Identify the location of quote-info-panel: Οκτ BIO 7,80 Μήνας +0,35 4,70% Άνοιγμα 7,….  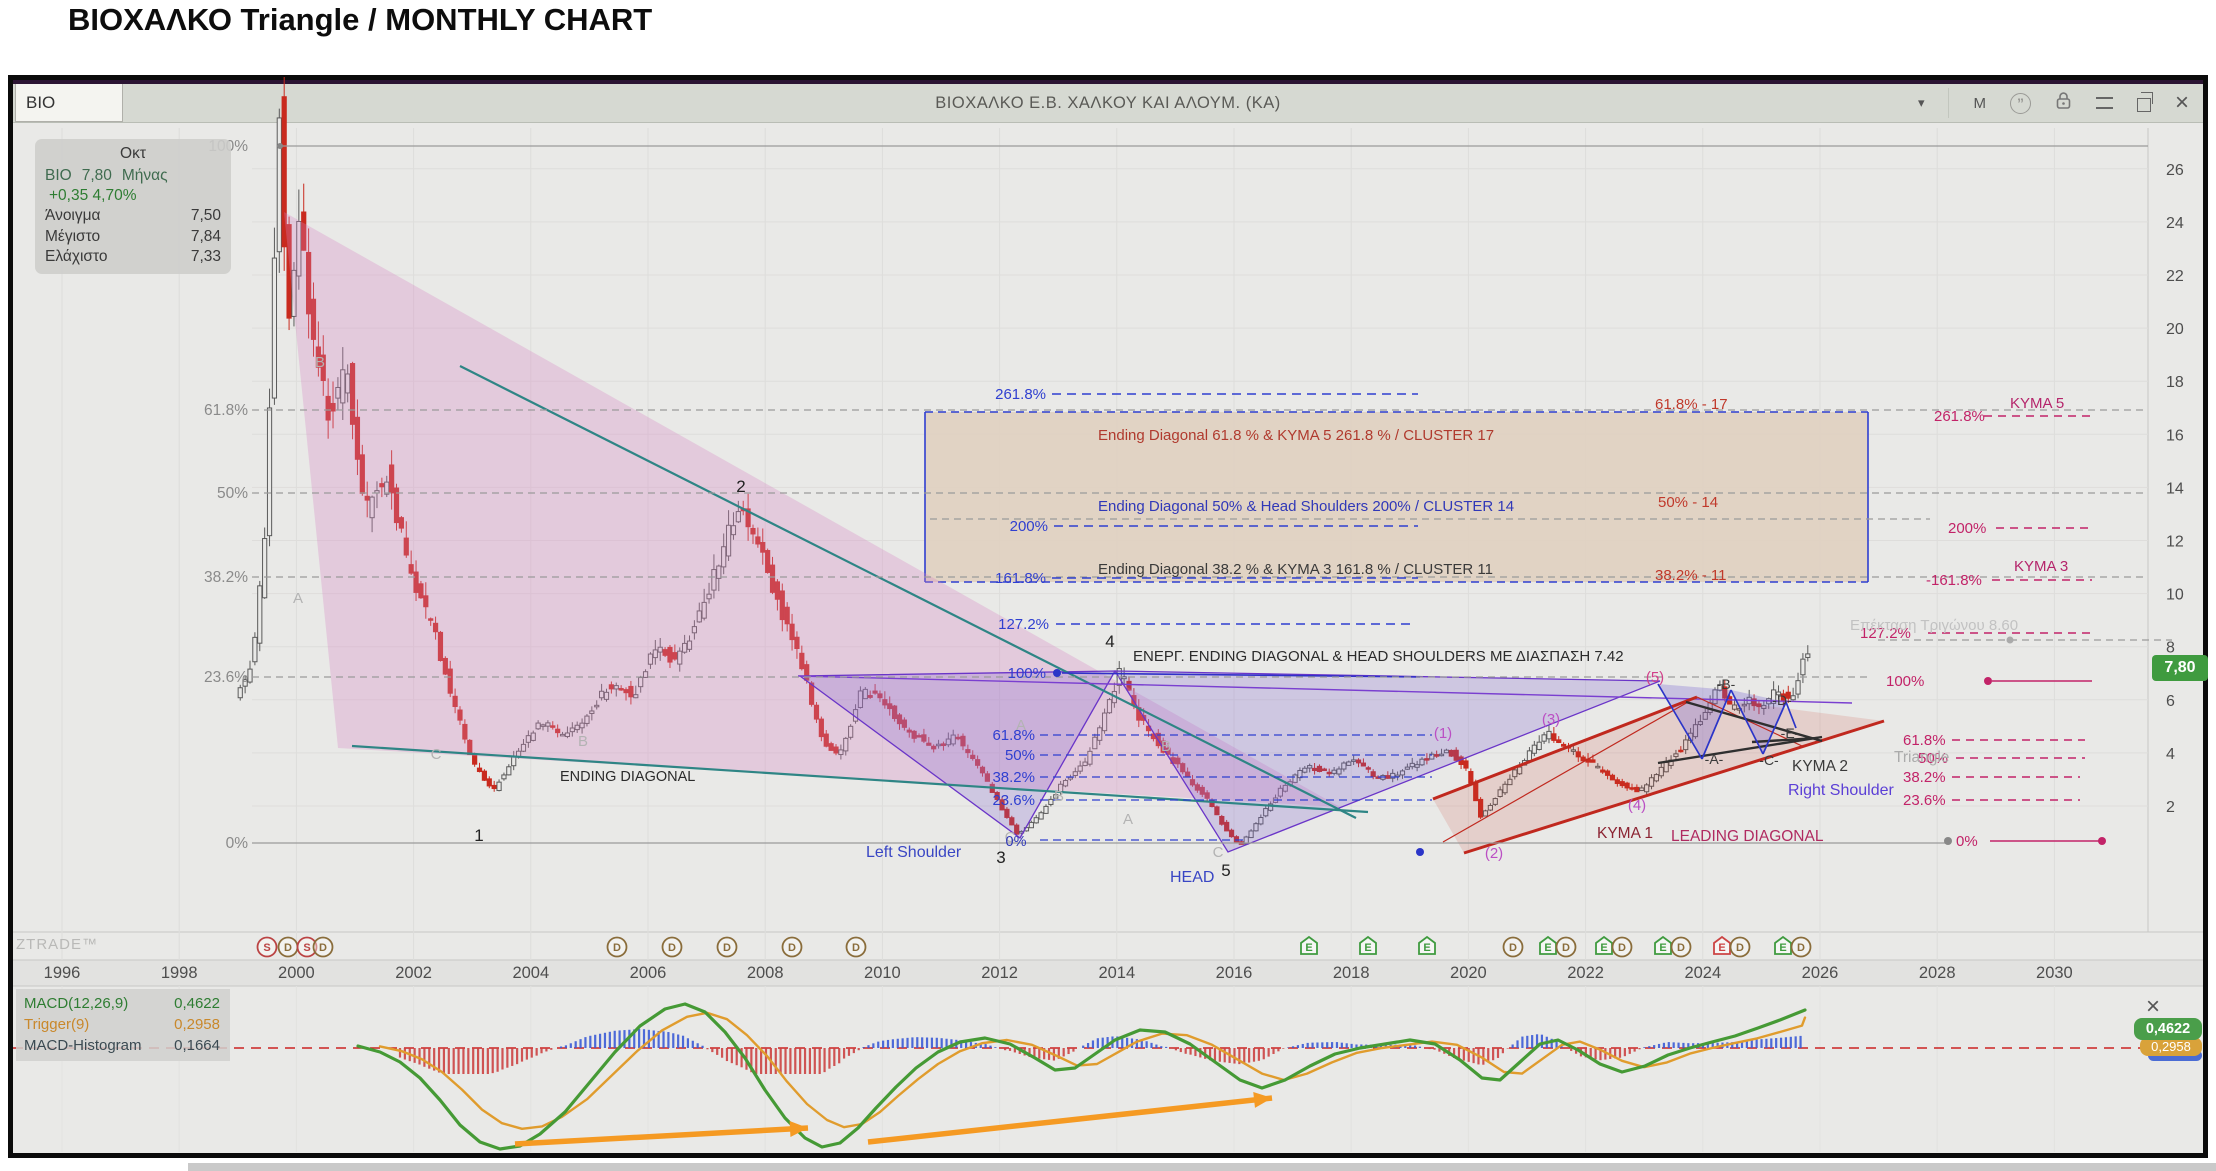
(133, 206).